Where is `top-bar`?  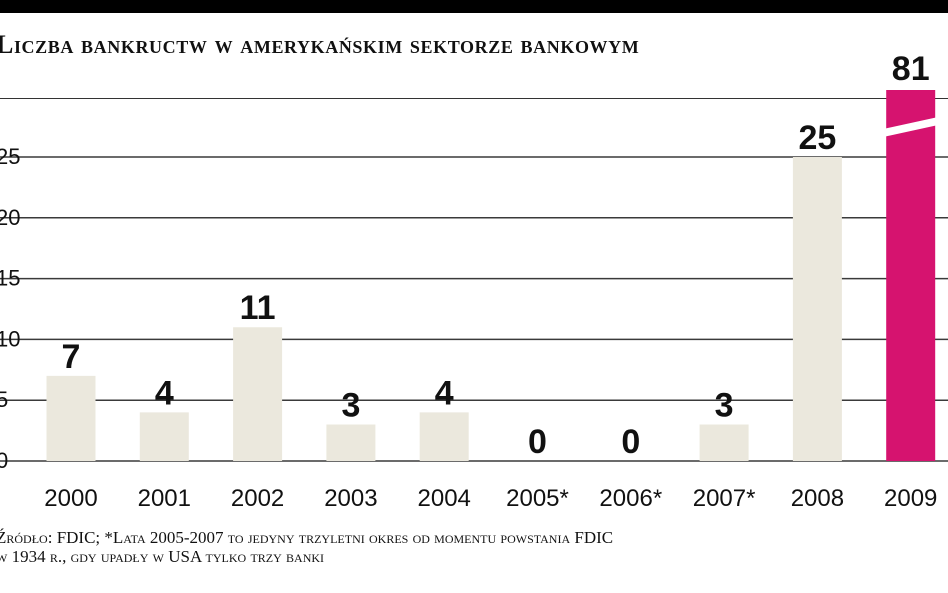
top-bar is located at coordinates (474, 6).